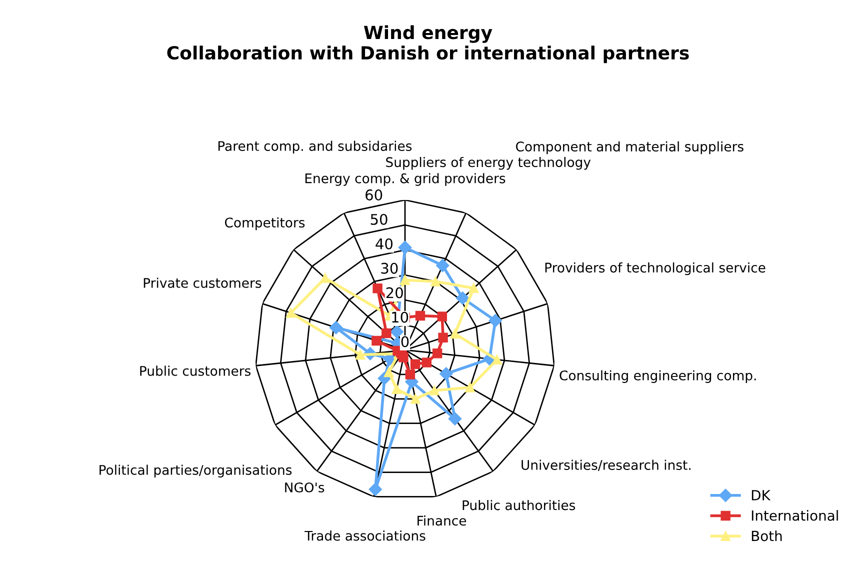 The width and height of the screenshot is (856, 562). What do you see at coordinates (264, 223) in the screenshot?
I see `spoke-label: Competitors` at bounding box center [264, 223].